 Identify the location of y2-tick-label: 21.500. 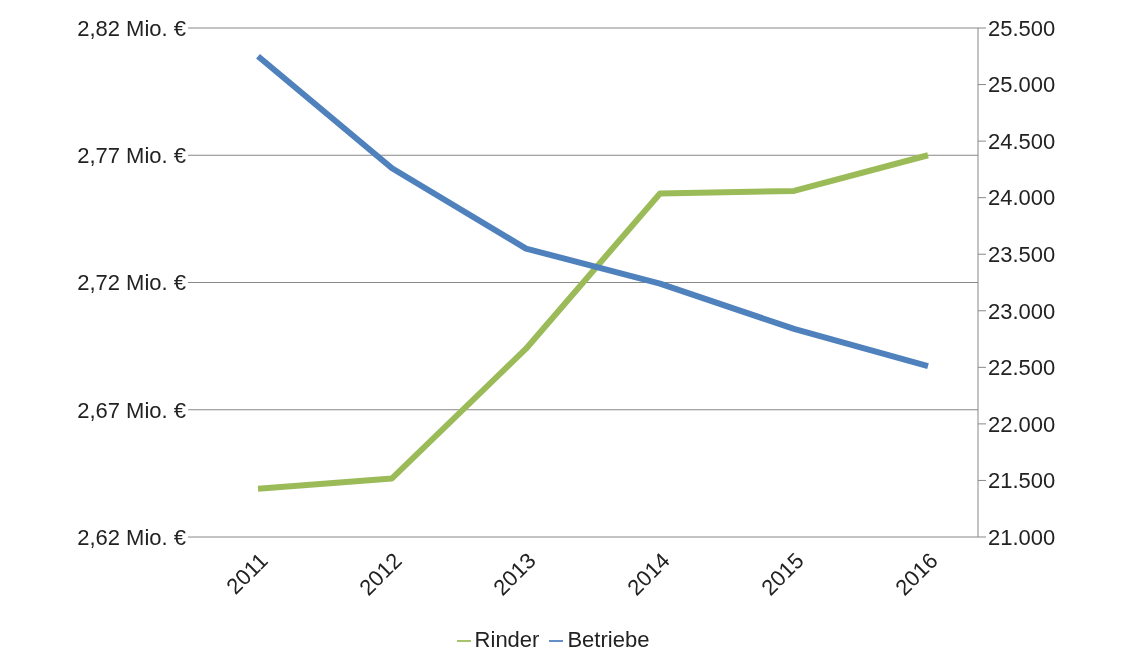
(1022, 481).